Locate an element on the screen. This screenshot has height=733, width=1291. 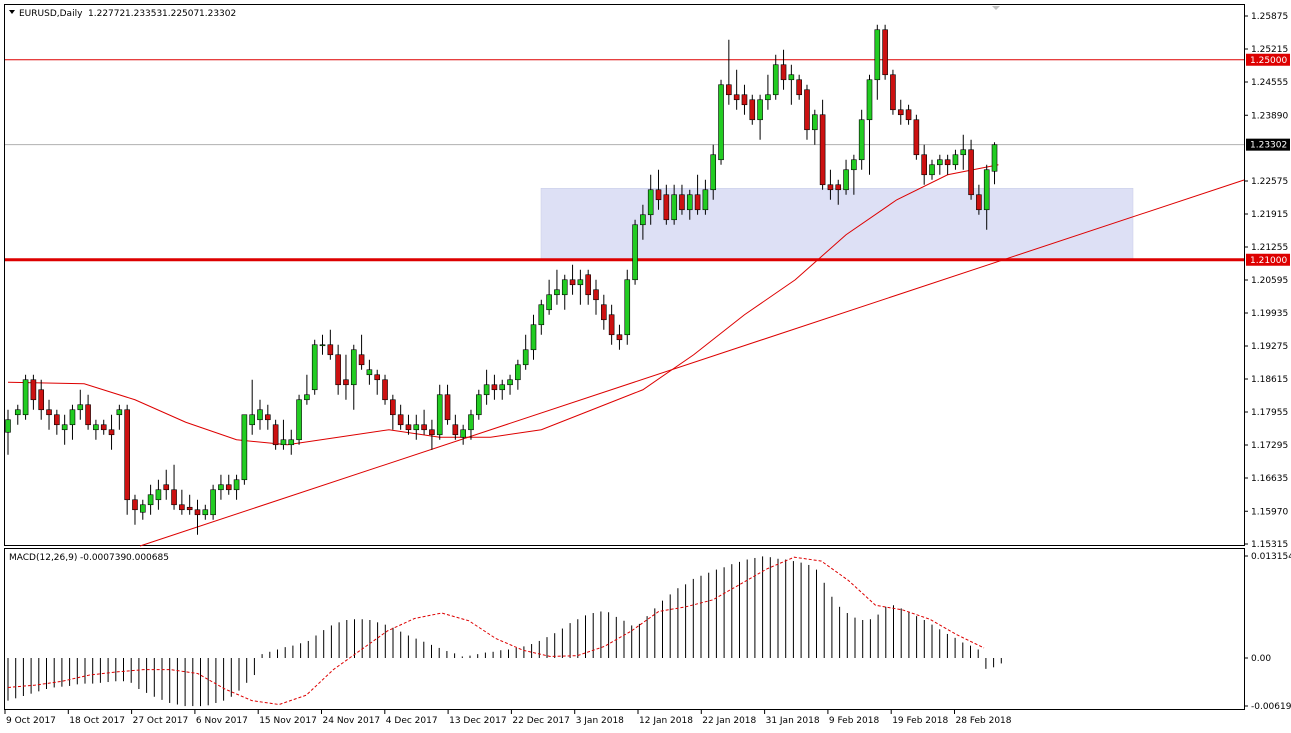
price-tick-label: 1.15970 is located at coordinates (1269, 512).